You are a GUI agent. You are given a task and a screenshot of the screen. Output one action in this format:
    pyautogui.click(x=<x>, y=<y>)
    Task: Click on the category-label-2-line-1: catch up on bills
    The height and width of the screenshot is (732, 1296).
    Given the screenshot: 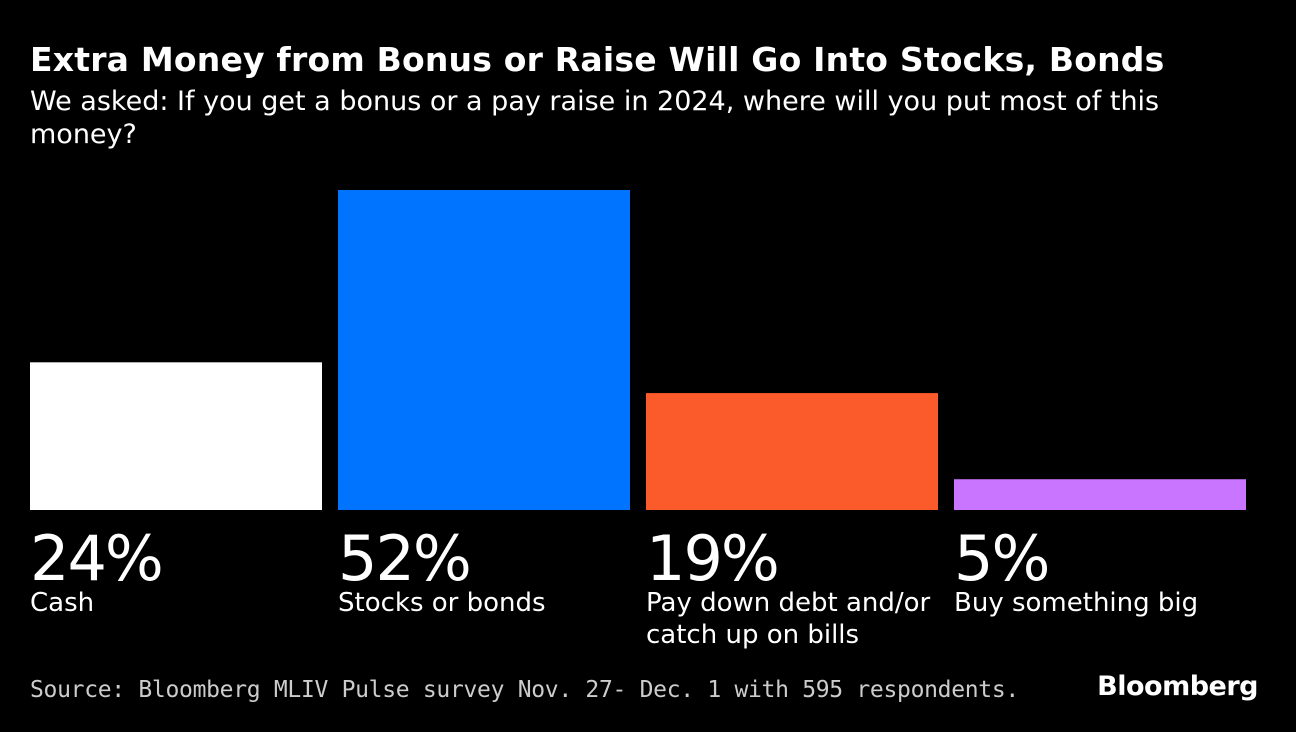 What is the action you would take?
    pyautogui.click(x=752, y=635)
    